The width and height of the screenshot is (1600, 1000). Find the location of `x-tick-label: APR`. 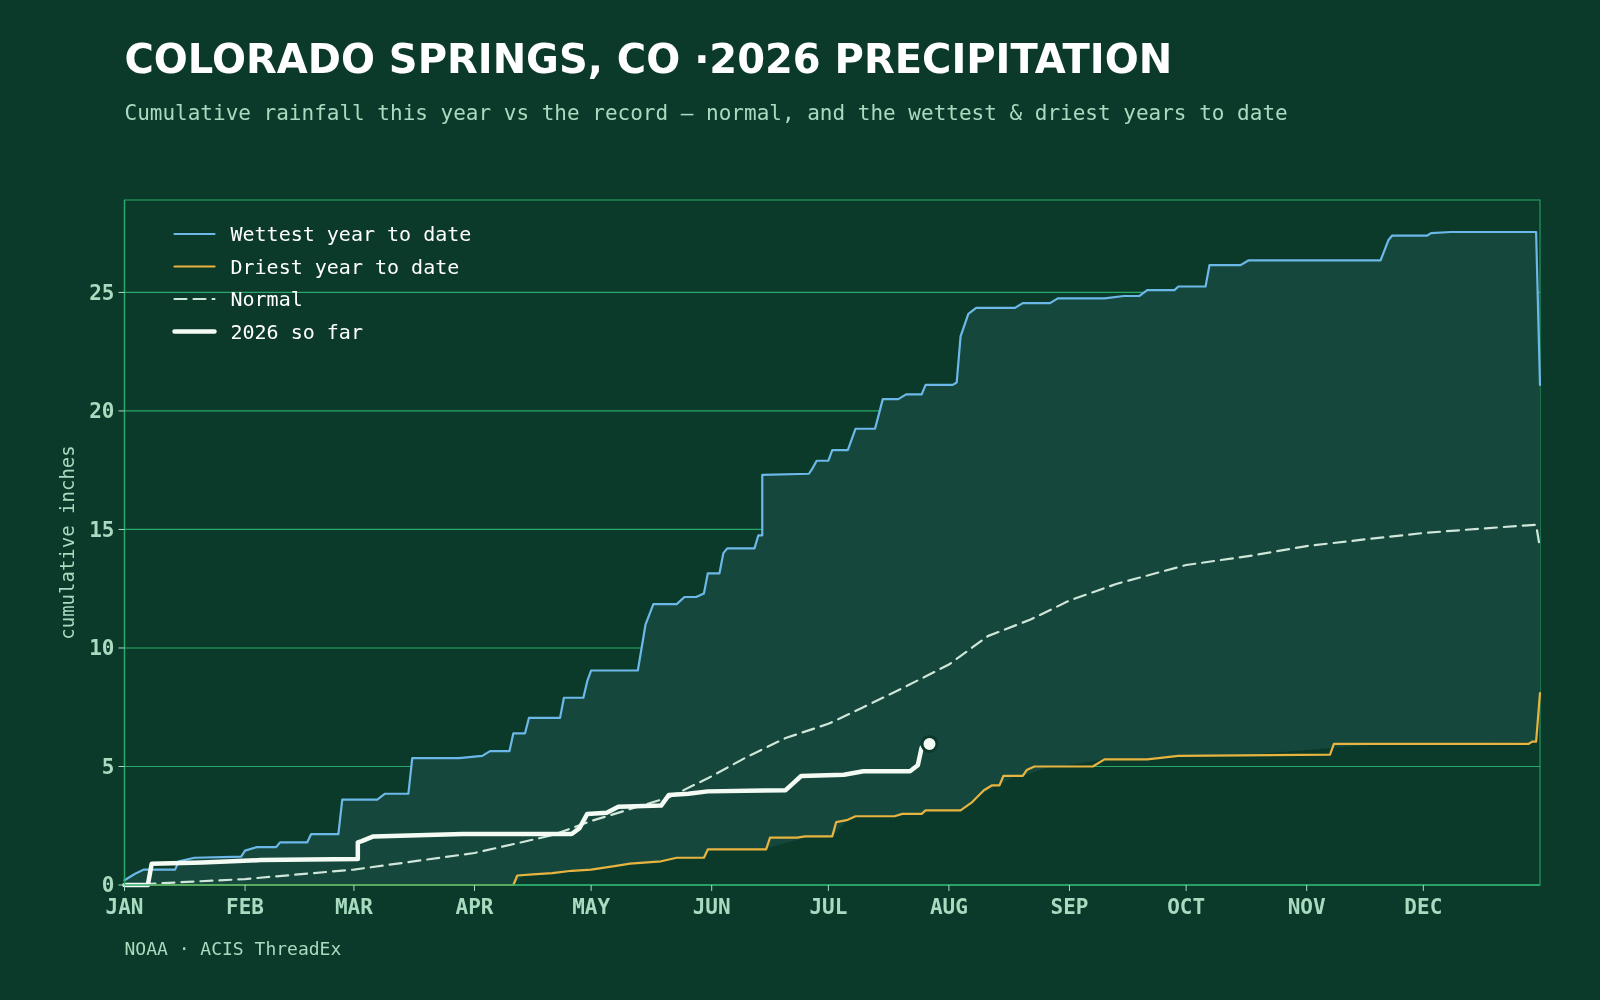

x-tick-label: APR is located at coordinates (474, 907).